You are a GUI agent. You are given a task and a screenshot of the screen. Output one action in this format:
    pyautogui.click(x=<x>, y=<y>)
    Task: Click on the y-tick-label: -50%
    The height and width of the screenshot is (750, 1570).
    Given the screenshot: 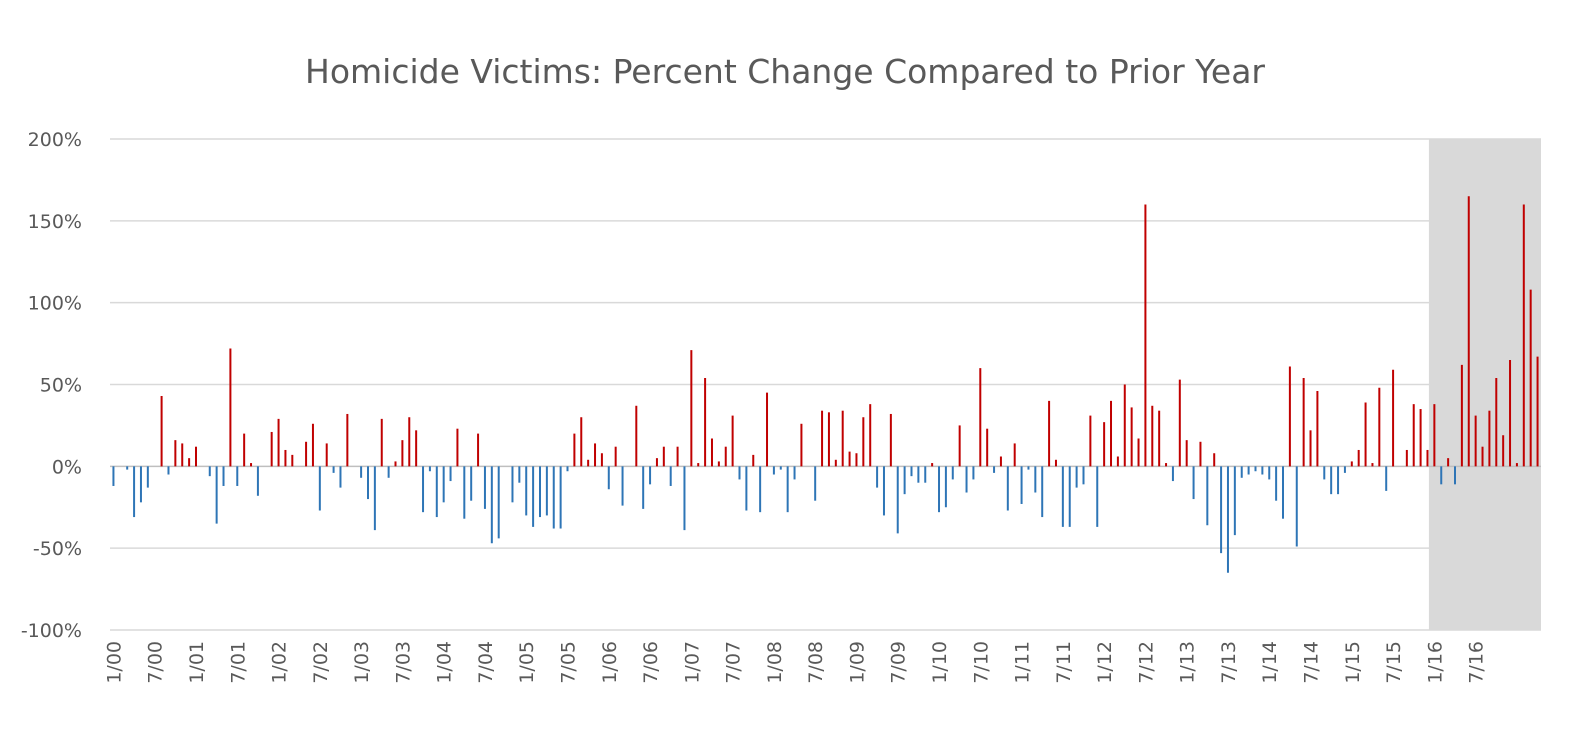 What is the action you would take?
    pyautogui.click(x=57, y=549)
    